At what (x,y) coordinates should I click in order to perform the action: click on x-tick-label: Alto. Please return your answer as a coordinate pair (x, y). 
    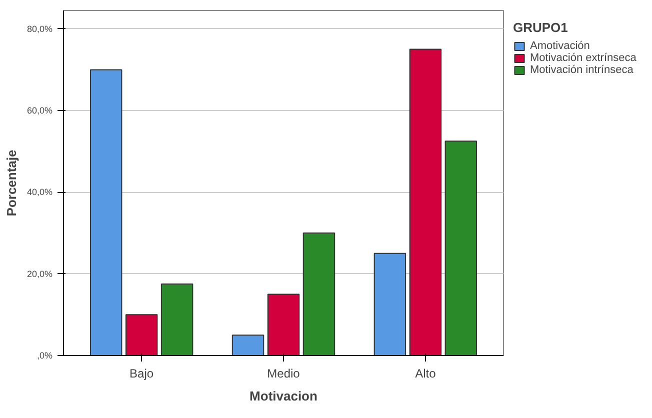
    Looking at the image, I should click on (425, 373).